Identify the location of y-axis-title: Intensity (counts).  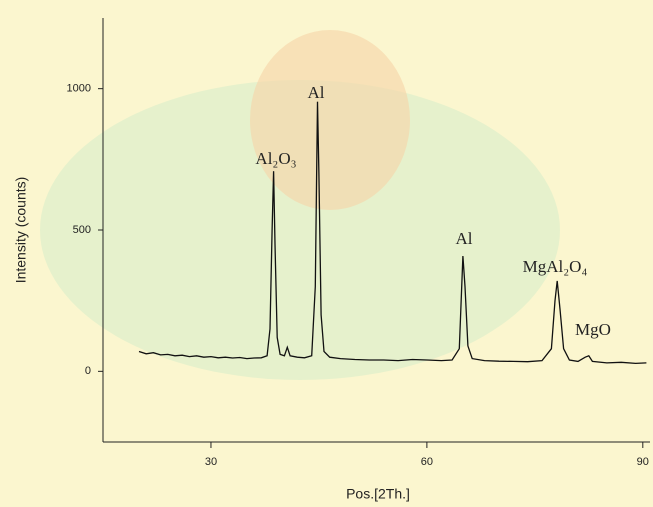
(21, 230).